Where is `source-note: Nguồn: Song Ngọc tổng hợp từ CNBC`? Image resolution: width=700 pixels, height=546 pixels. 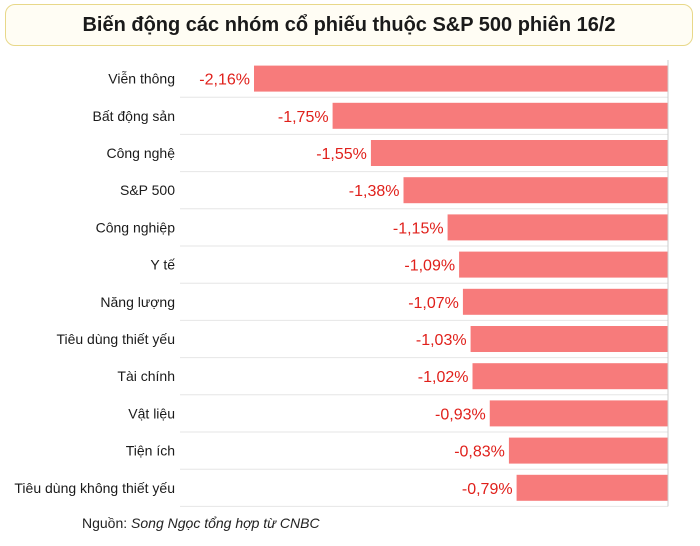
source-note: Nguồn: Song Ngọc tổng hợp từ CNBC is located at coordinates (201, 523).